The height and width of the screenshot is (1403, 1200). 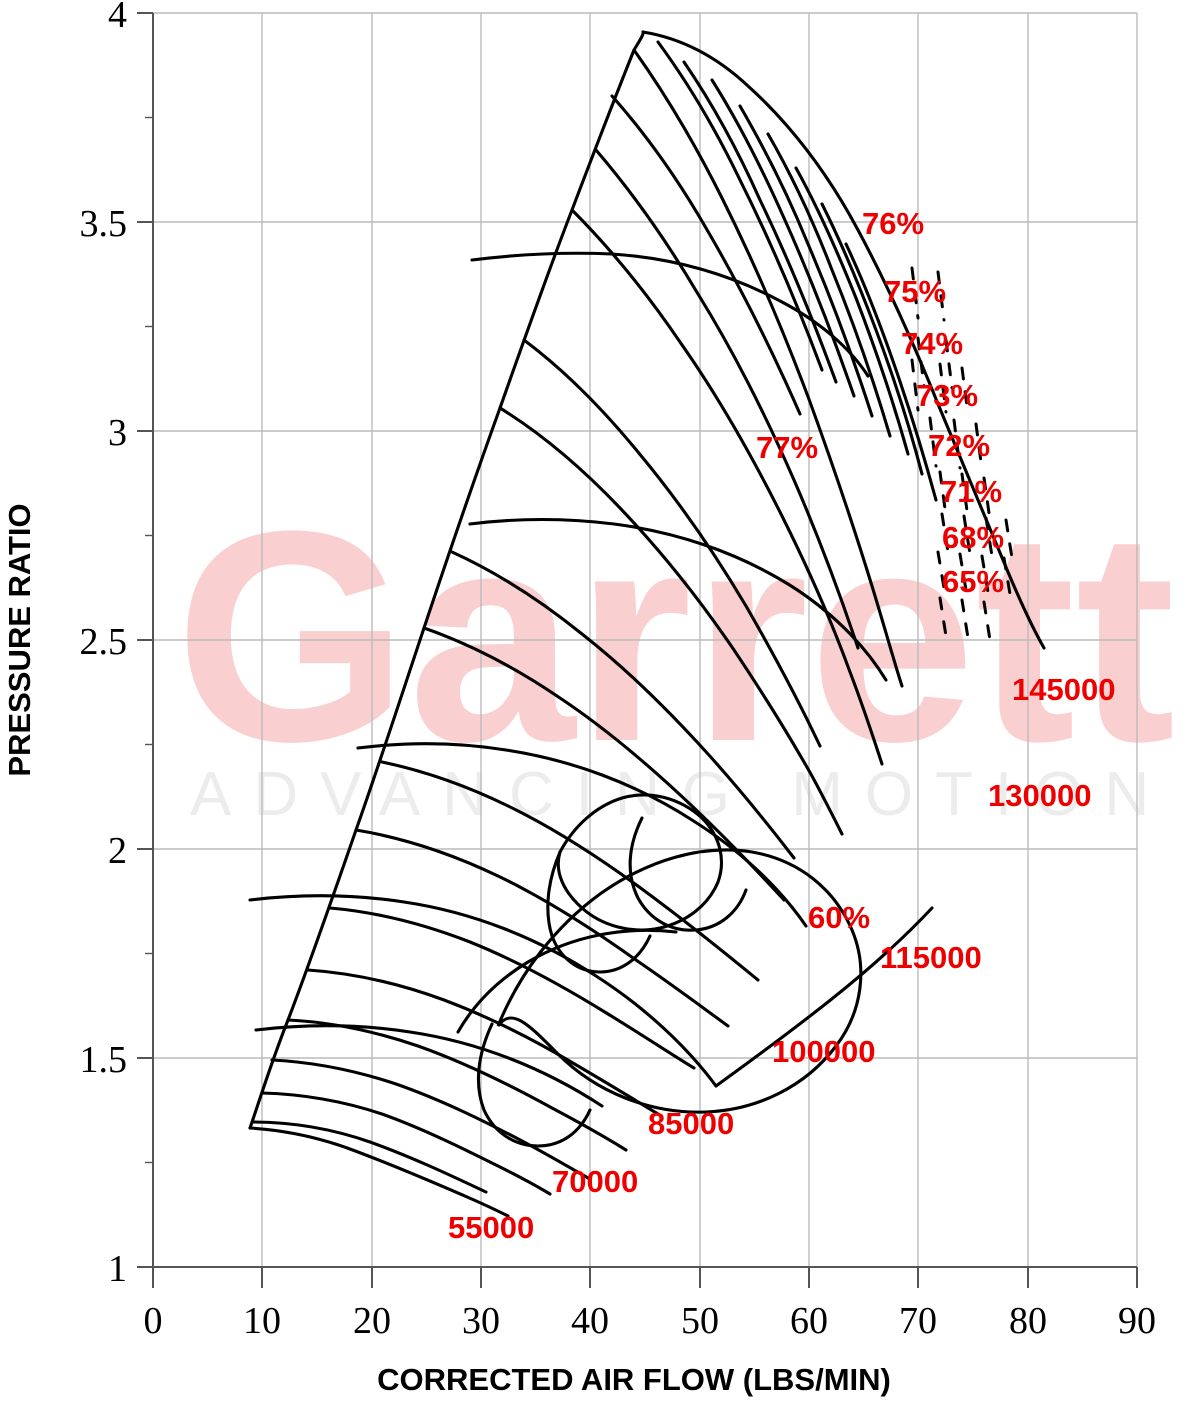 What do you see at coordinates (971, 491) in the screenshot?
I see `efficiency-label-71: 71%` at bounding box center [971, 491].